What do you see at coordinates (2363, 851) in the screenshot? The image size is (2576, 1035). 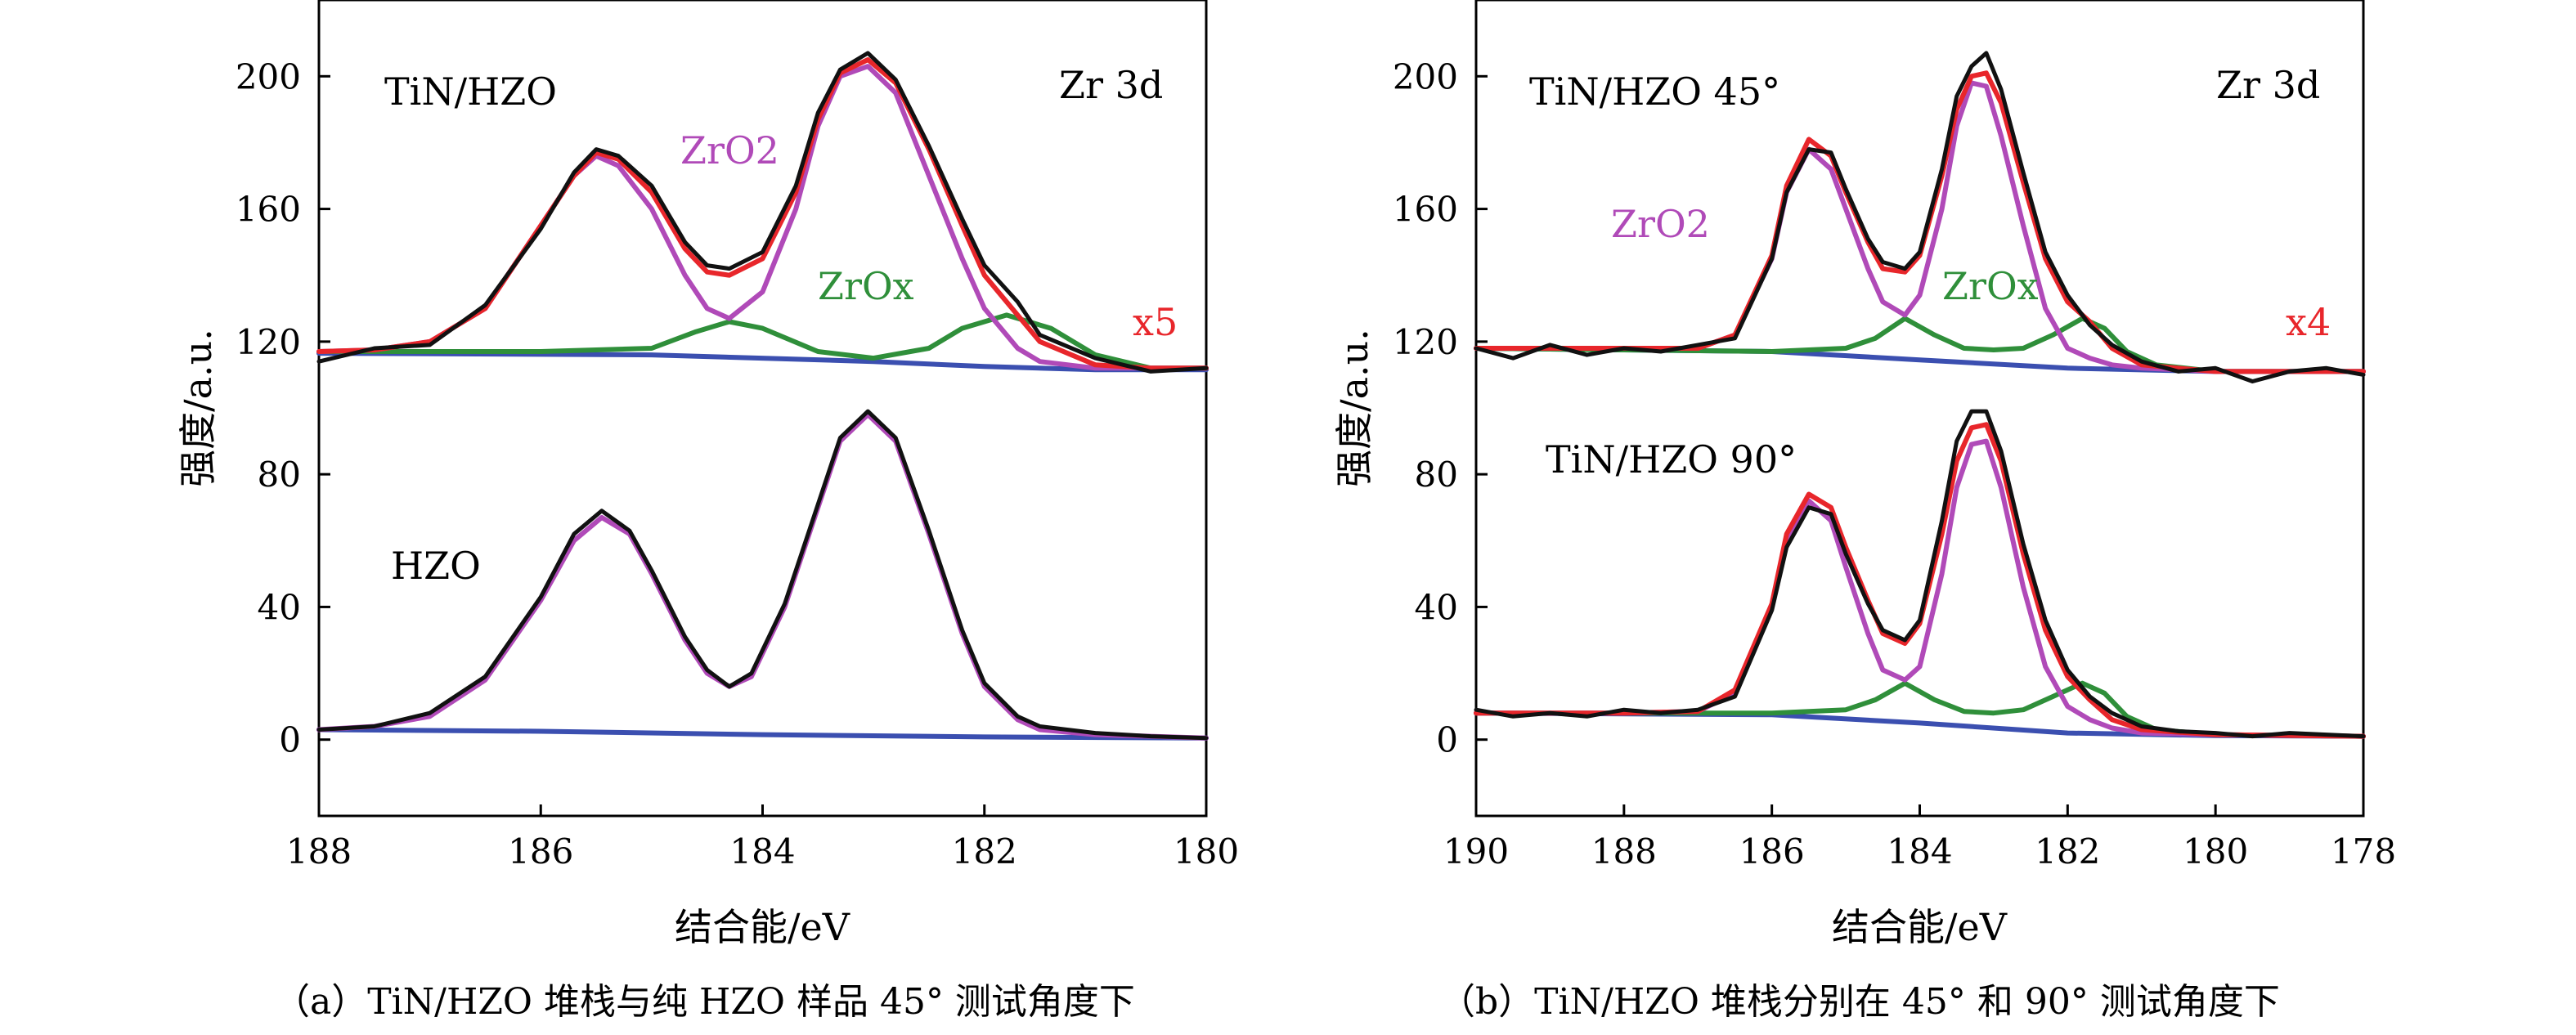 I see `xtick-label-b: 178` at bounding box center [2363, 851].